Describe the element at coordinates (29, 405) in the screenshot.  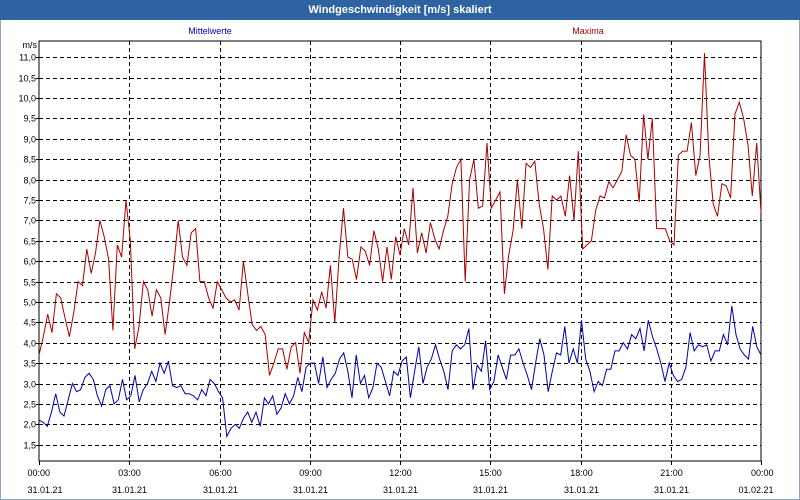
I see `y-tick-label: 2,5` at that location.